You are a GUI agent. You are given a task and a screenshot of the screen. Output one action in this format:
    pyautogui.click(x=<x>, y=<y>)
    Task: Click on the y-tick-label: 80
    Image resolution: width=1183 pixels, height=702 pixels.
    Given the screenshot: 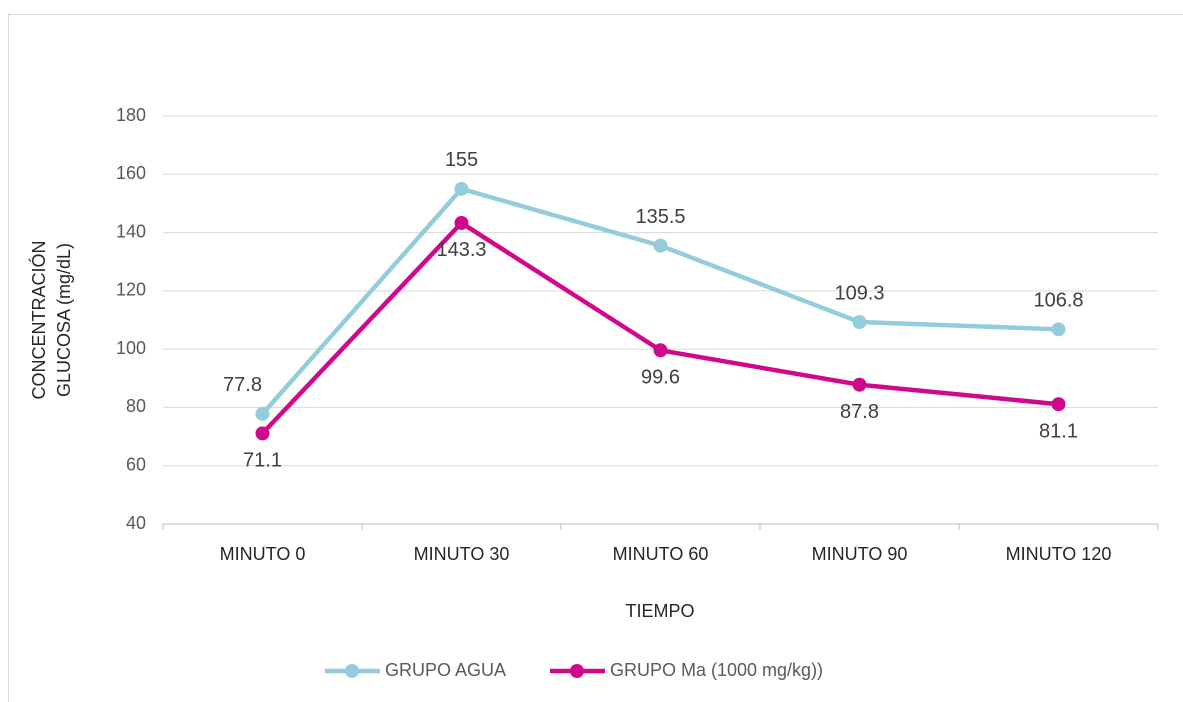 What is the action you would take?
    pyautogui.click(x=136, y=406)
    